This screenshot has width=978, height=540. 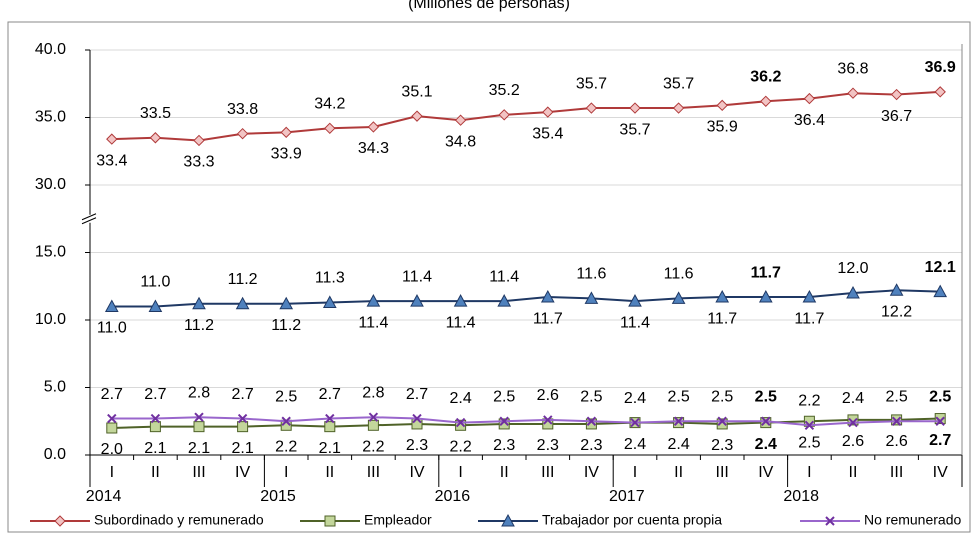 What do you see at coordinates (111, 160) in the screenshot?
I see `data-label: 33.4` at bounding box center [111, 160].